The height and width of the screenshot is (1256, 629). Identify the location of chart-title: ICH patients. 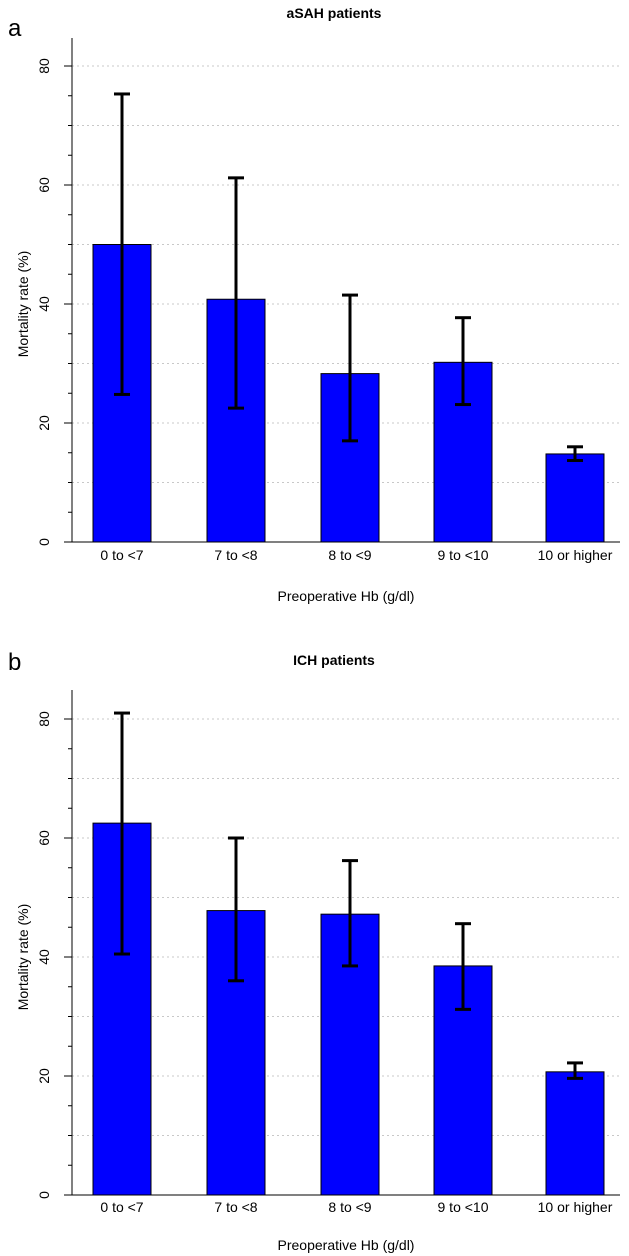
(334, 660).